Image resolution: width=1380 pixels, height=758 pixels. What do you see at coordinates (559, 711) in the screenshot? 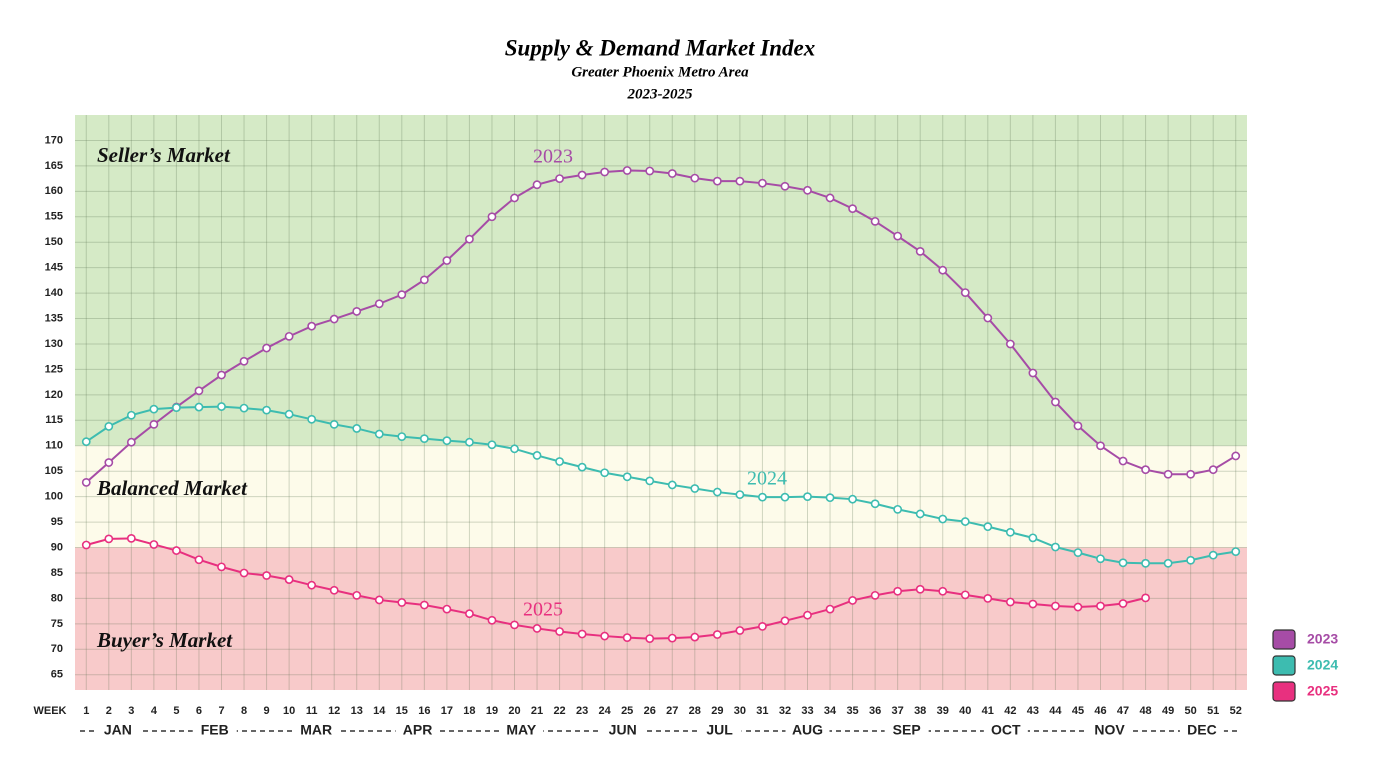
I see `x-tick-label: 22` at bounding box center [559, 711].